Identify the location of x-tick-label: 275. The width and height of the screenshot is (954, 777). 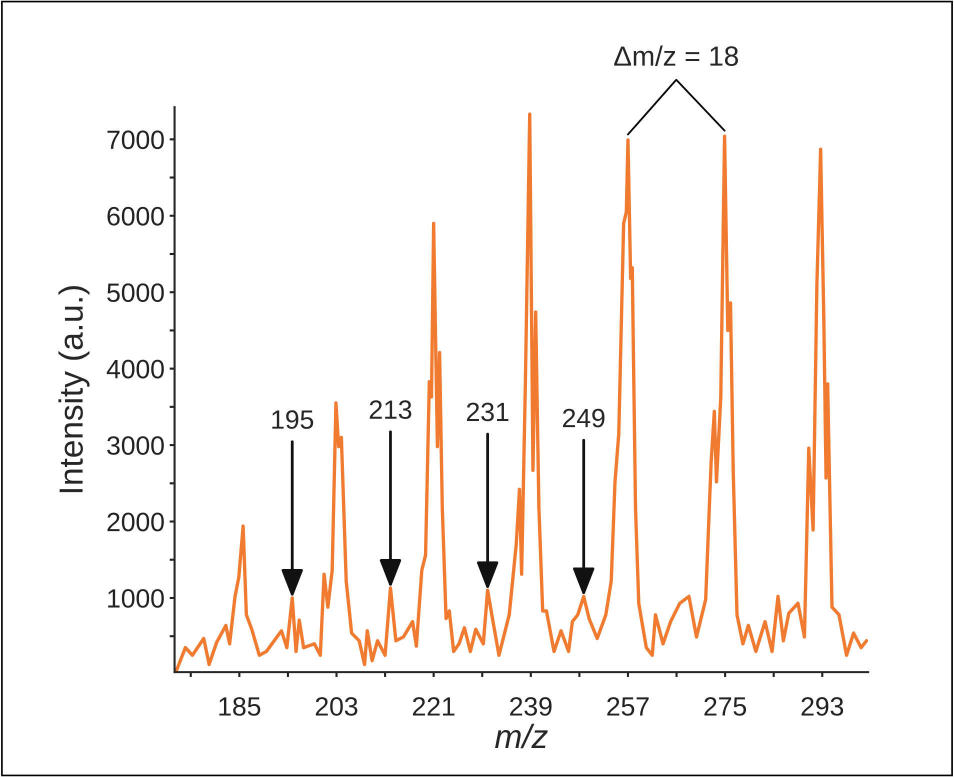
(725, 706).